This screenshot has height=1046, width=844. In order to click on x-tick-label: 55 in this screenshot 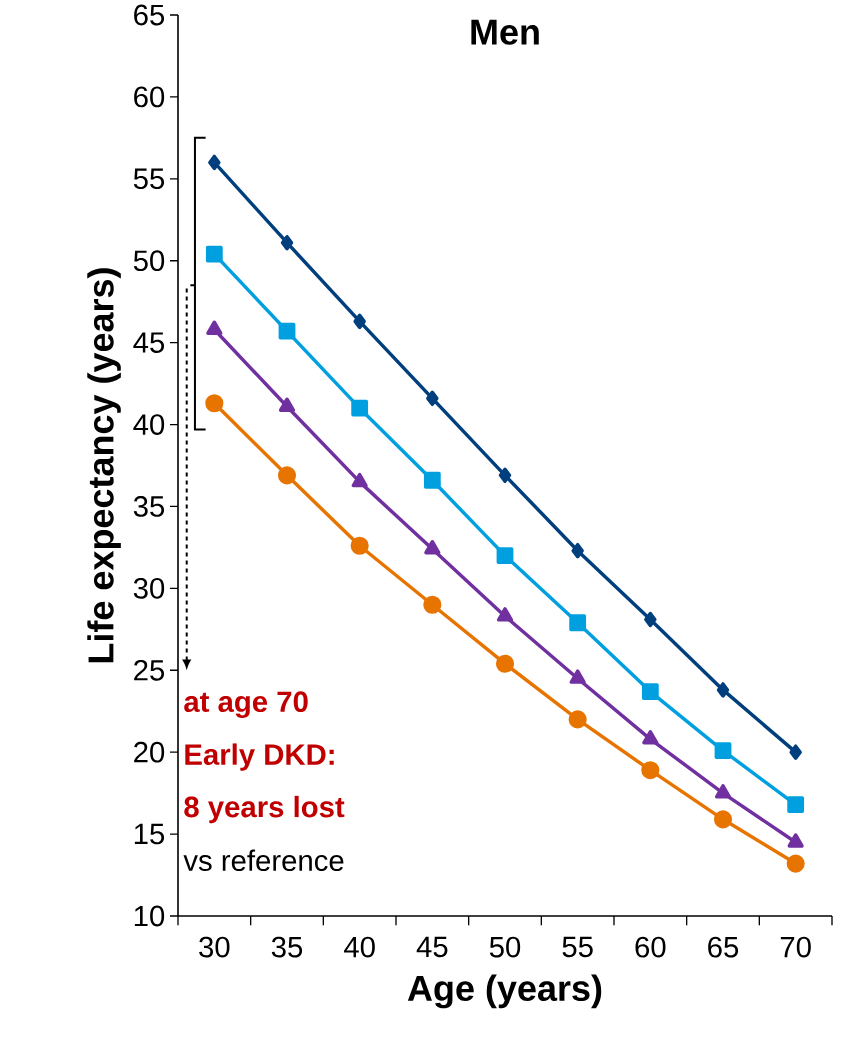, I will do `click(577, 947)`.